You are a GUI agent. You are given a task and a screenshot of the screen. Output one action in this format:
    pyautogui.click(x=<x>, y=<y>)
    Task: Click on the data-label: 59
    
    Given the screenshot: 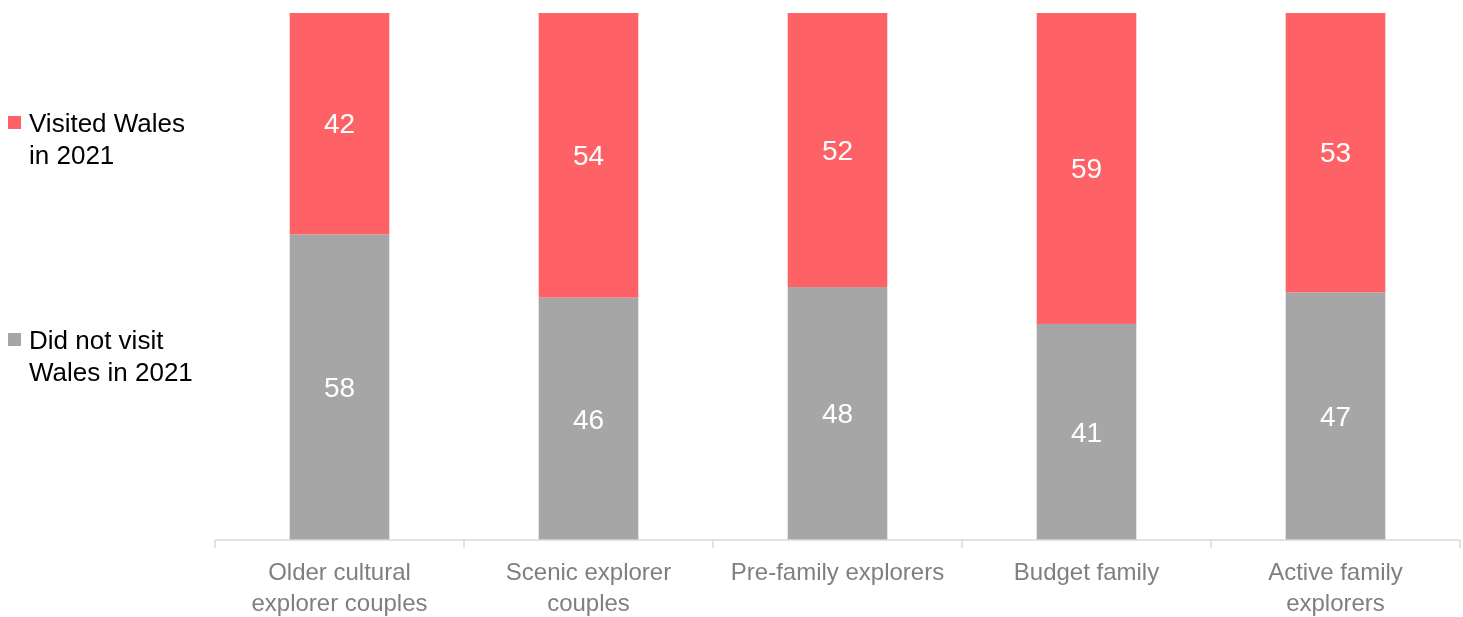 What is the action you would take?
    pyautogui.click(x=1086, y=169)
    